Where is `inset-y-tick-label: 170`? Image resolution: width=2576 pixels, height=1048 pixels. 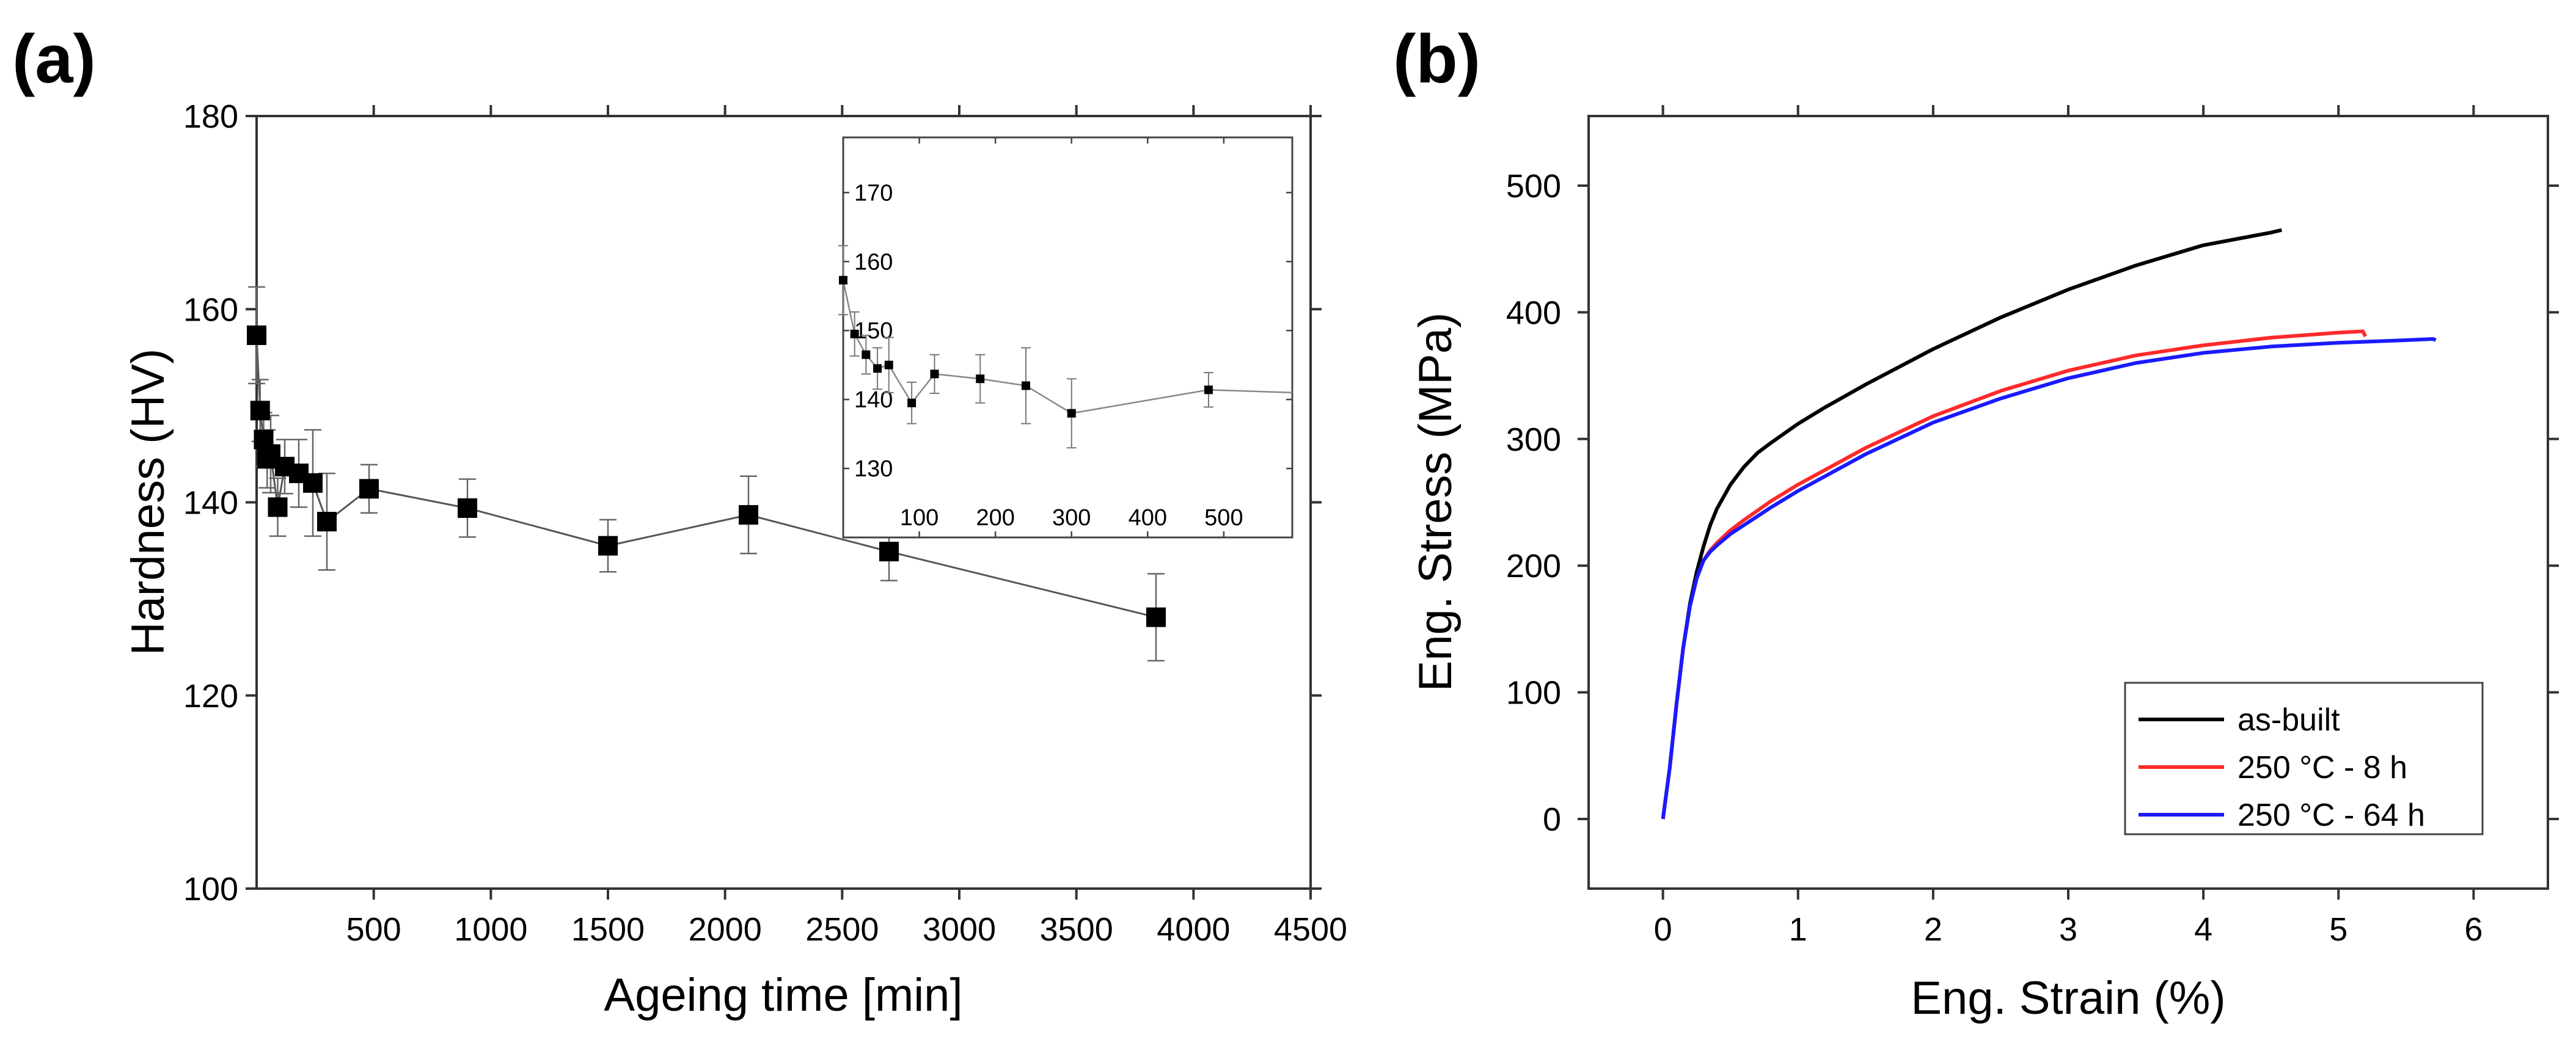
inset-y-tick-label: 170 is located at coordinates (873, 193).